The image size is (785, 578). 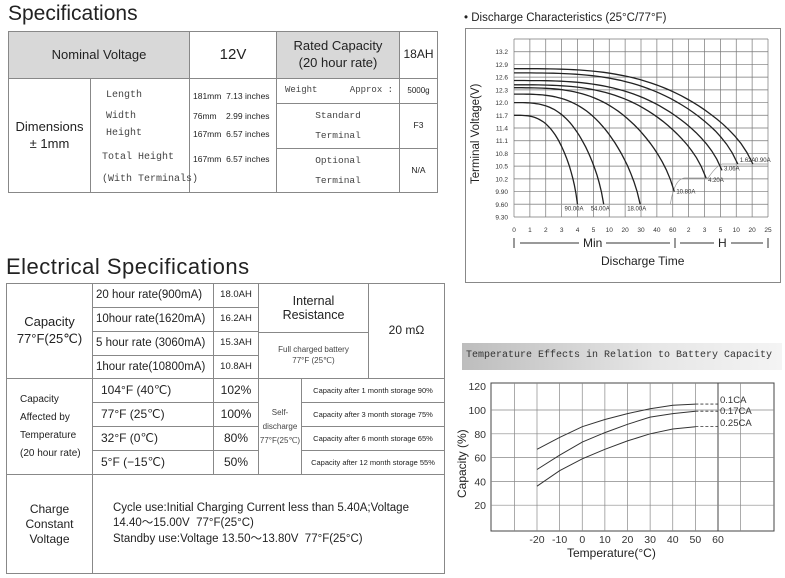 What do you see at coordinates (593, 243) in the screenshot?
I see `discharge-min-label: Min` at bounding box center [593, 243].